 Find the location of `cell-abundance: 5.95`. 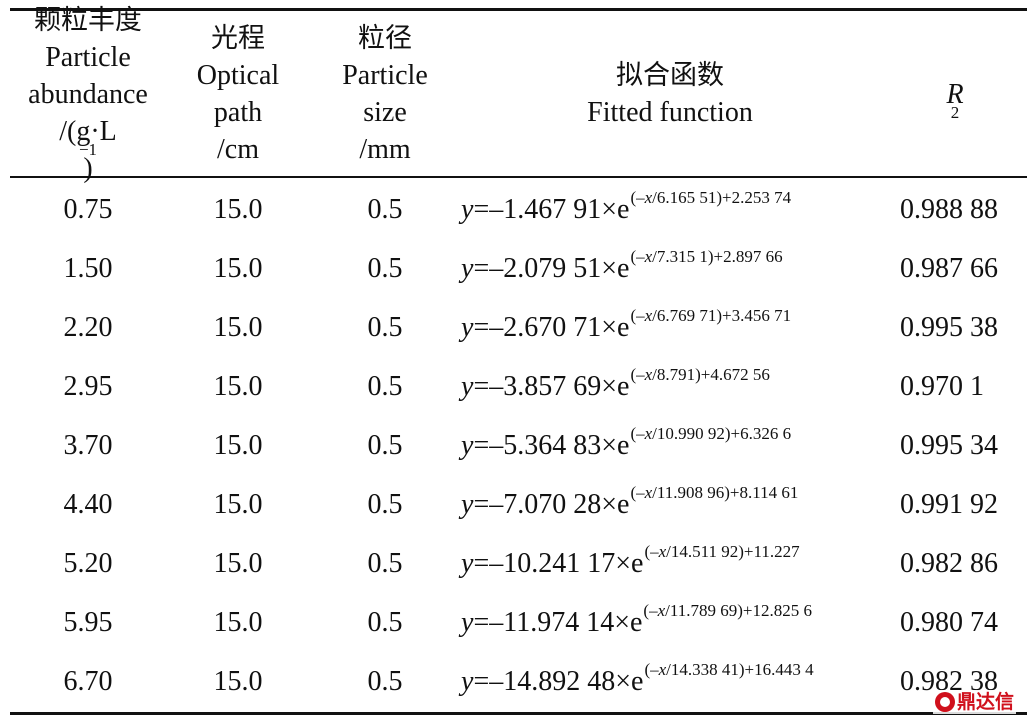

cell-abundance: 5.95 is located at coordinates (88, 622).